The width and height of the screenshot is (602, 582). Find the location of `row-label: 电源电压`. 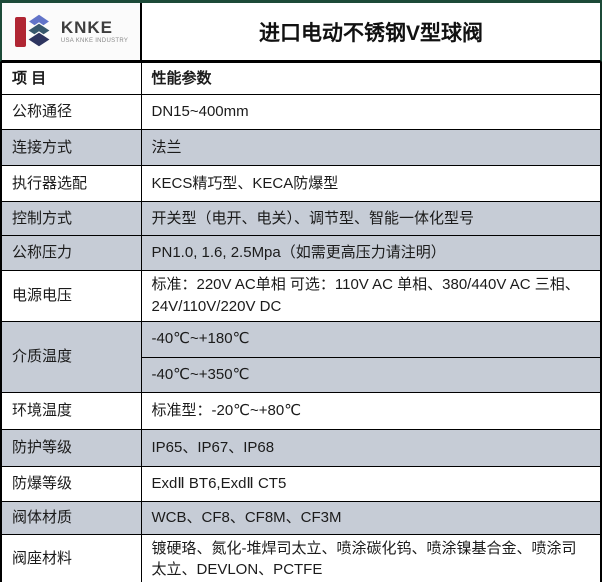

row-label: 电源电压 is located at coordinates (71, 296).